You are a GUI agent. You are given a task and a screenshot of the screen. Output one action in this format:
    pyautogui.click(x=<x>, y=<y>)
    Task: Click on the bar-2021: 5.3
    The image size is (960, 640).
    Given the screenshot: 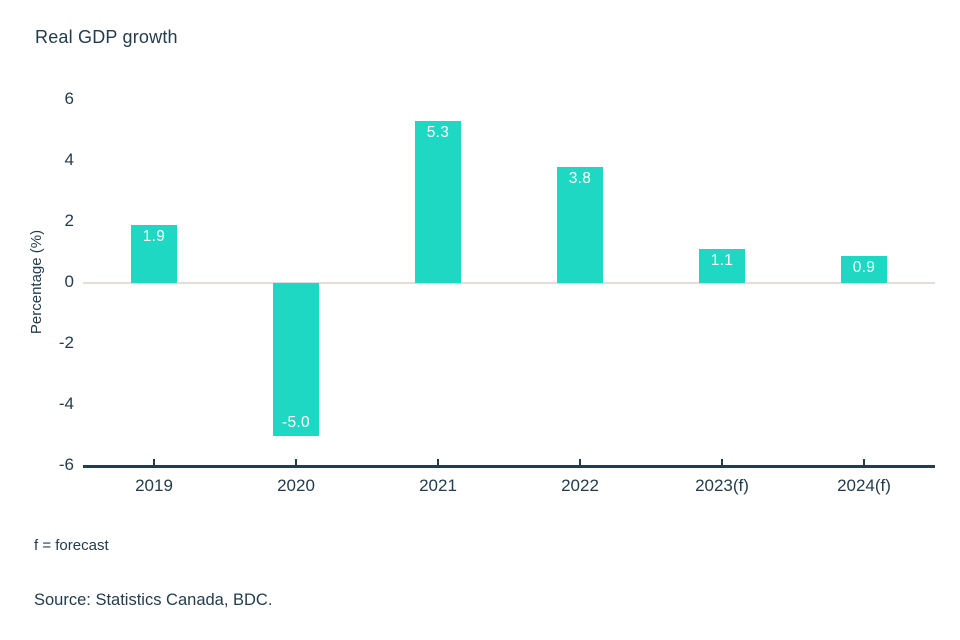 What is the action you would take?
    pyautogui.click(x=438, y=202)
    